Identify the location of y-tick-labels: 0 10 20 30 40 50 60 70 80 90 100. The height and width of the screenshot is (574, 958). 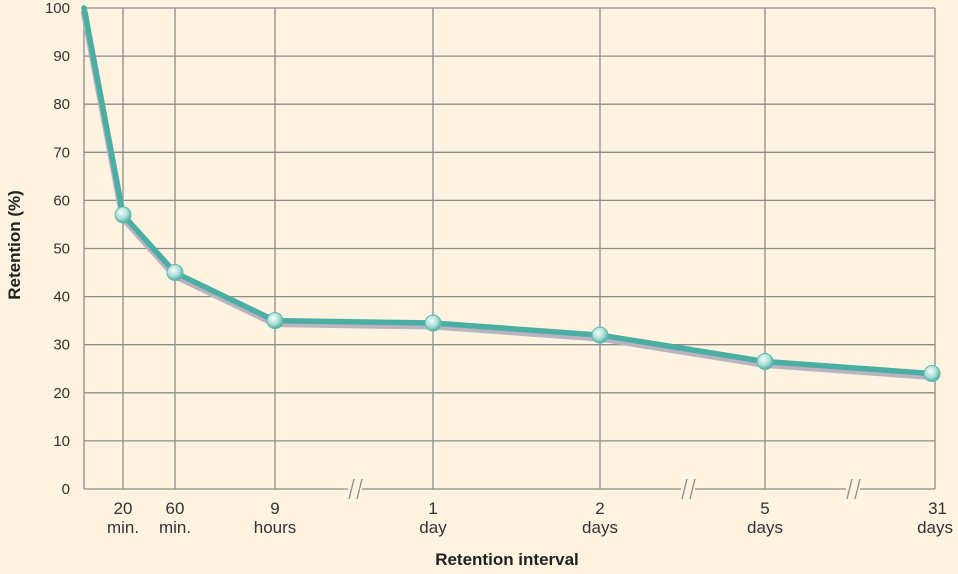
(57, 249).